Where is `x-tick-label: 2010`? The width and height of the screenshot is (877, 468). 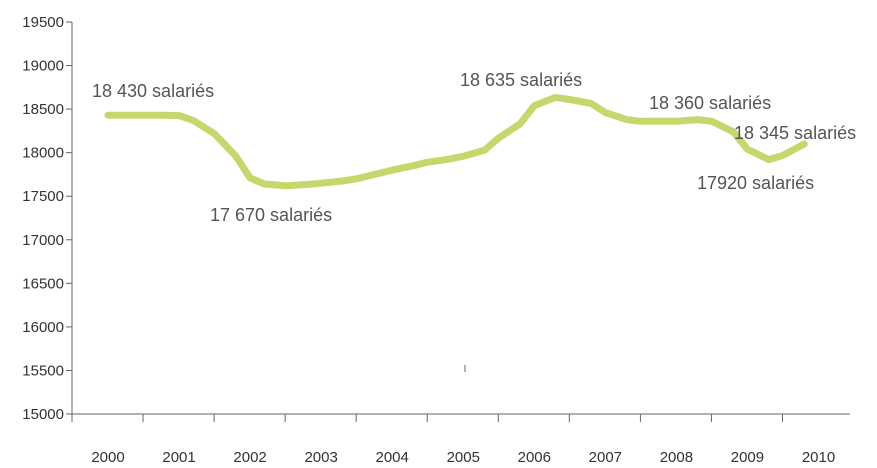 x-tick-label: 2010 is located at coordinates (818, 457).